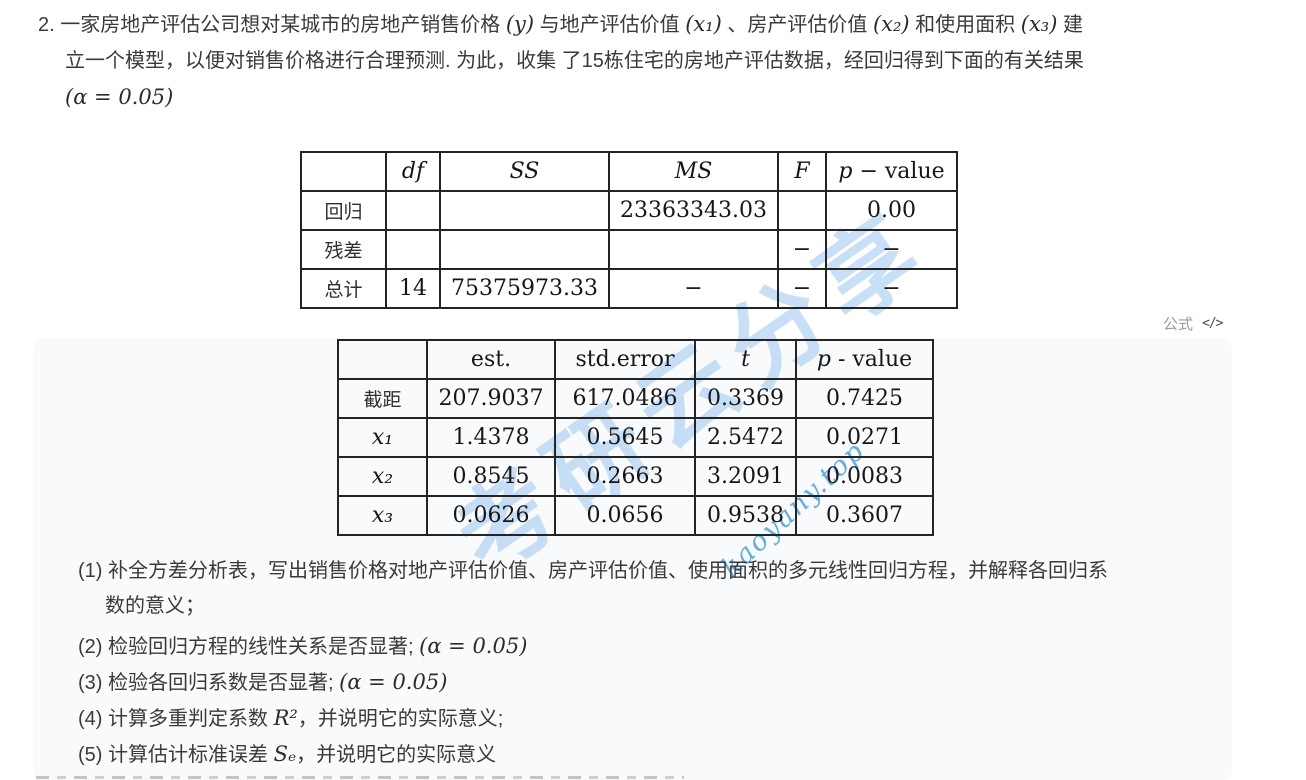  I want to click on question-number: 2., so click(46, 25).